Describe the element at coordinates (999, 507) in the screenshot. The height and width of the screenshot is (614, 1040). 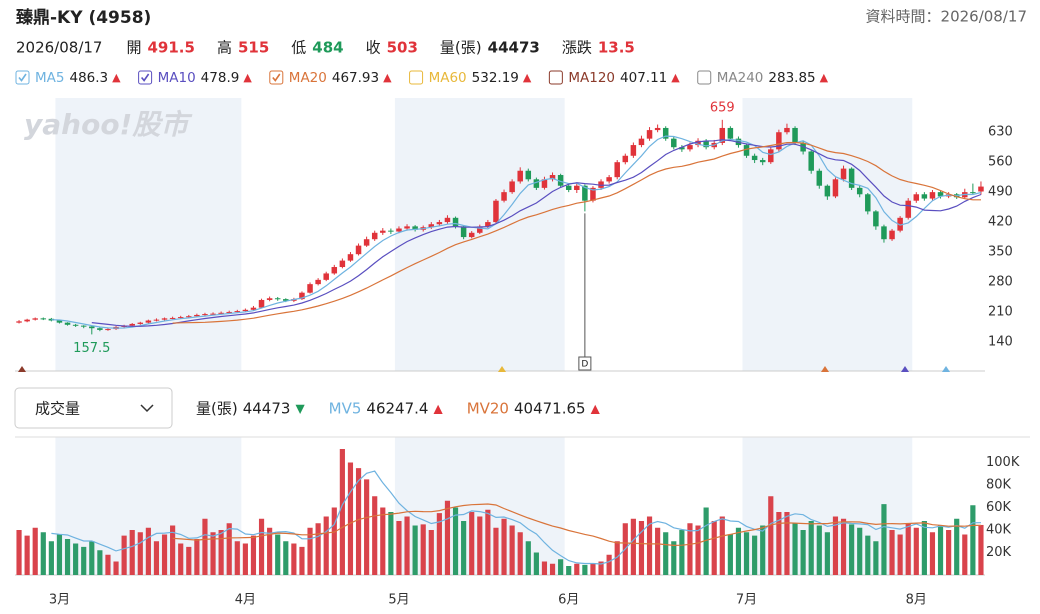
I see `y-tick-label: 60K` at that location.